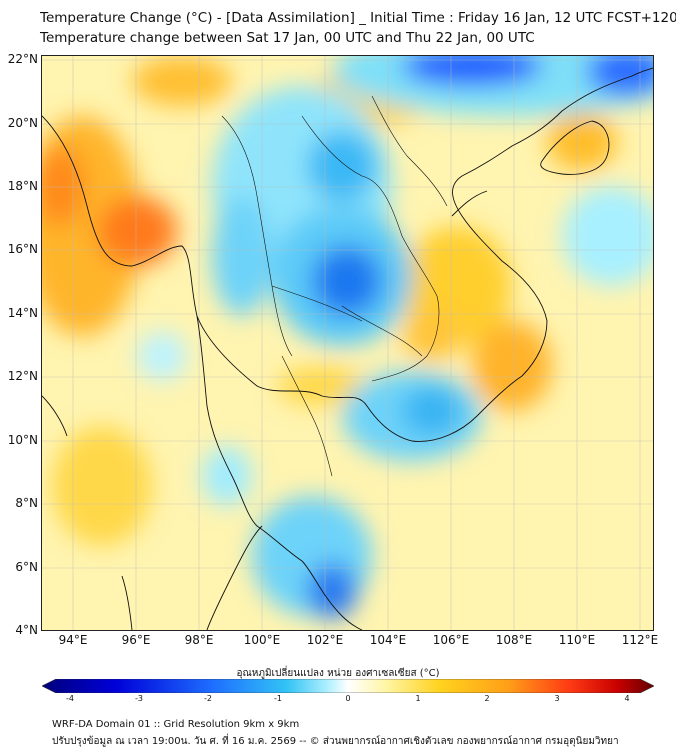 The height and width of the screenshot is (756, 676). Describe the element at coordinates (22, 186) in the screenshot. I see `lat-tick-label: 18°N` at that location.